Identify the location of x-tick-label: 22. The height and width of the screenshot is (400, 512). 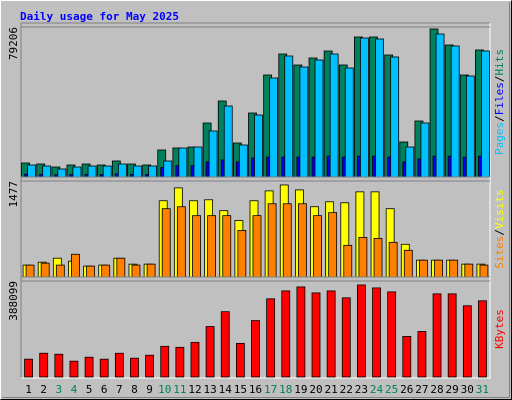
(346, 389).